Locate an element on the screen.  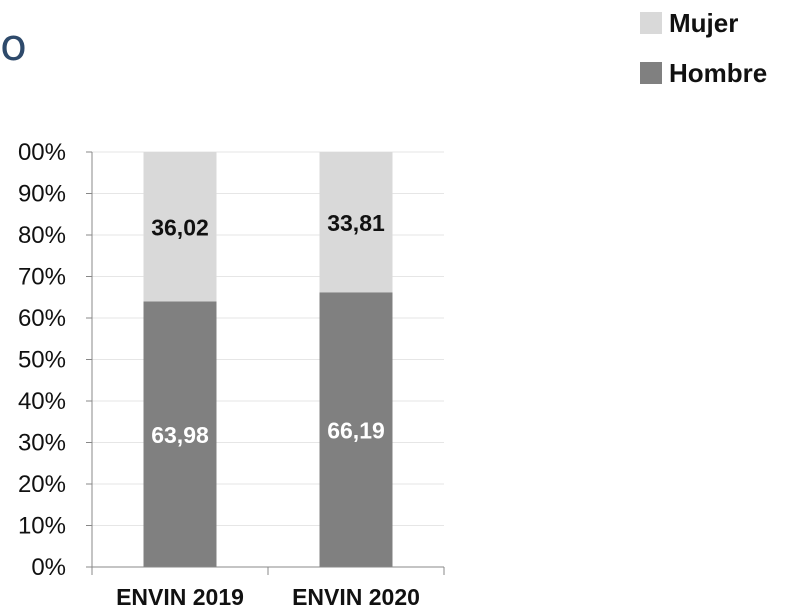
legend-label-mujer: Mujer is located at coordinates (704, 22).